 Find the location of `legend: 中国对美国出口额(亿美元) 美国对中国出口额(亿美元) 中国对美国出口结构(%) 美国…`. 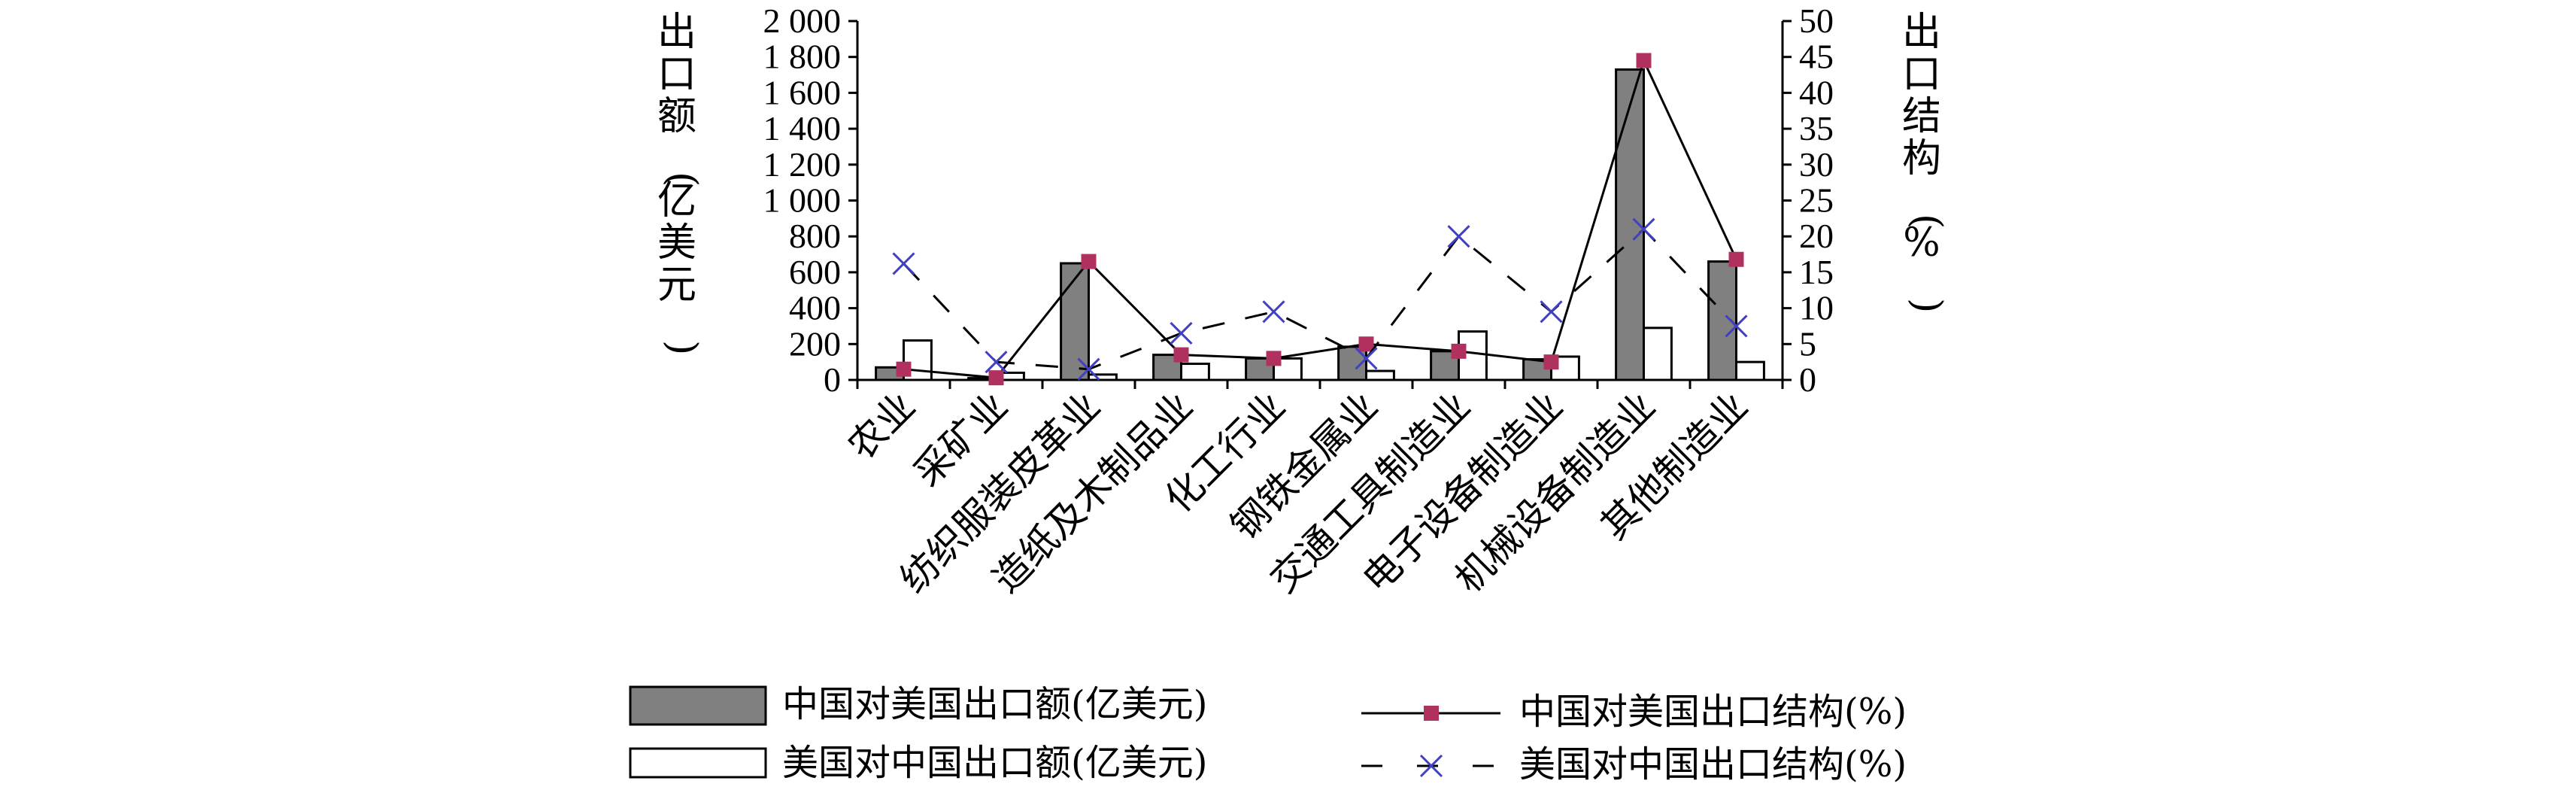

legend: 中国对美国出口额(亿美元) 美国对中国出口额(亿美元) 中国对美国出口结构(%) 美国… is located at coordinates (1268, 734).